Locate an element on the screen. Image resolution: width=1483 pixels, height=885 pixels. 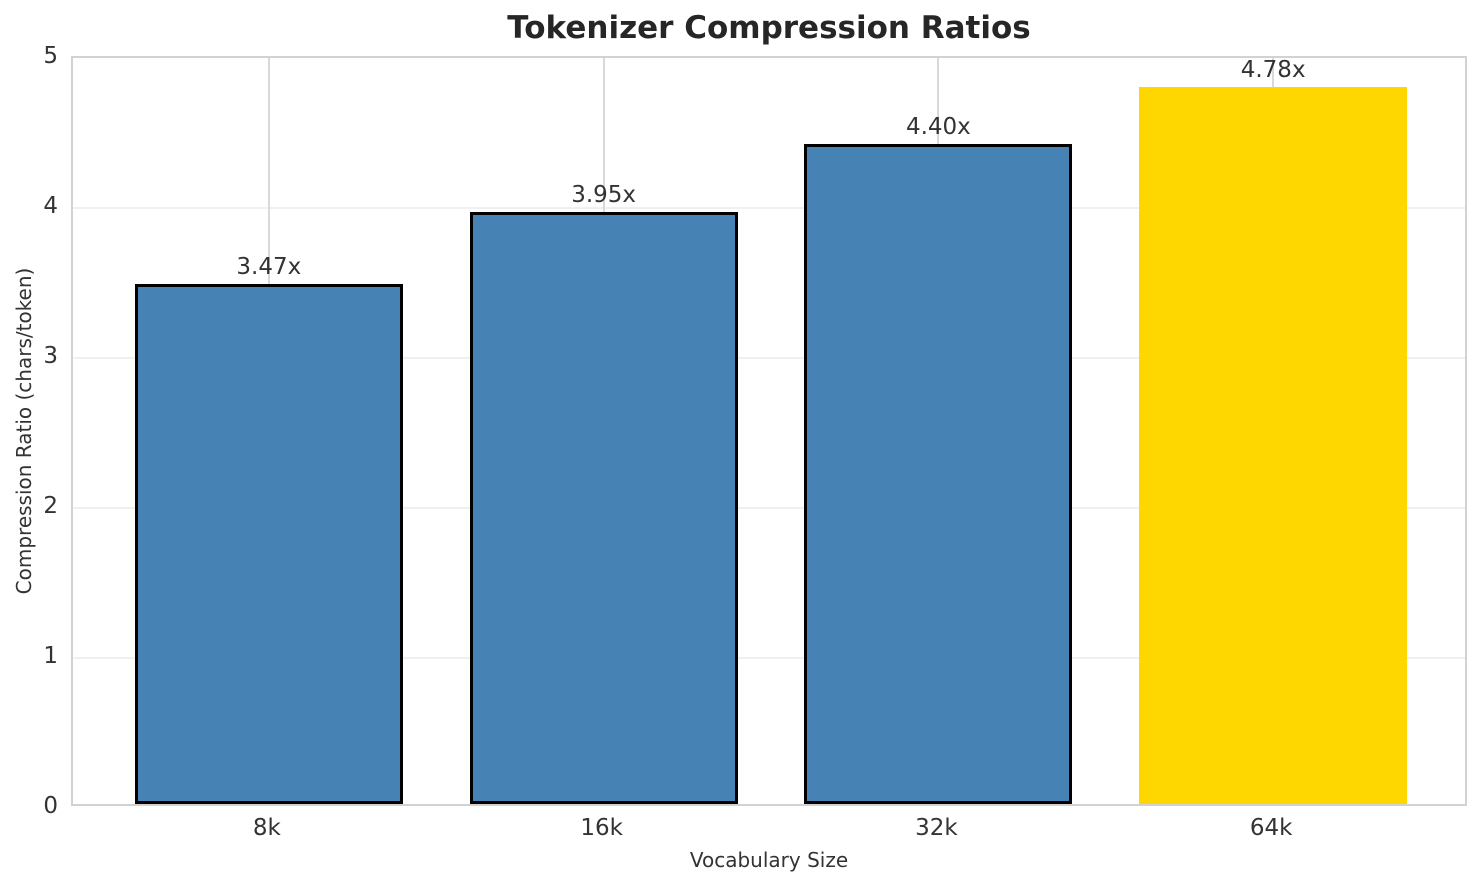
x-tick-label: 16k is located at coordinates (601, 828).